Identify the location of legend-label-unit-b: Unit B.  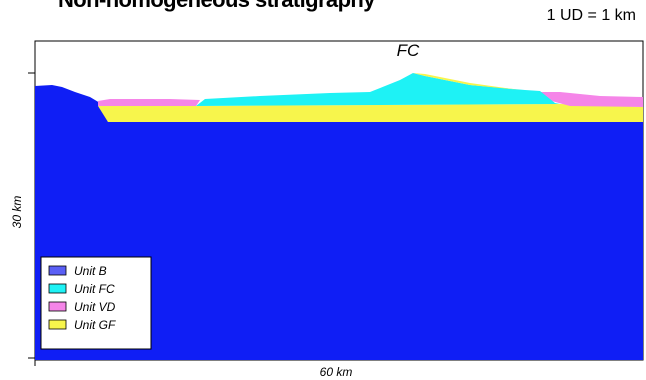
(90, 271).